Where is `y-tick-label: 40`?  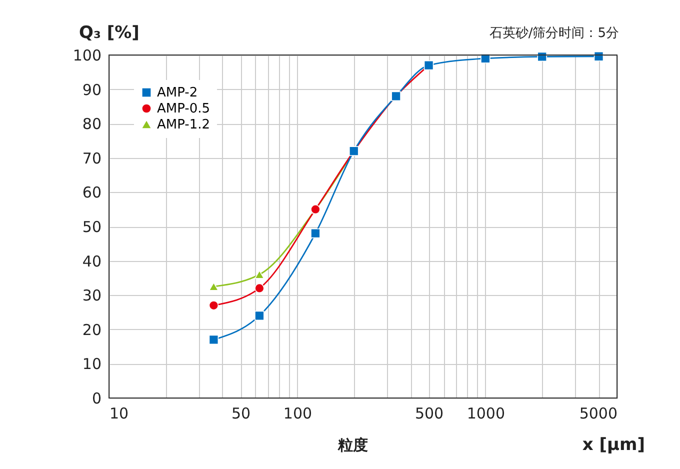 y-tick-label: 40 is located at coordinates (92, 261).